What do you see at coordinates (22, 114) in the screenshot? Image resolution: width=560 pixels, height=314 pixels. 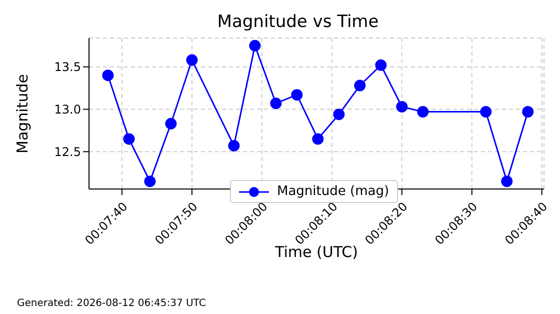 I see `y-axis-title: Magnitude` at bounding box center [22, 114].